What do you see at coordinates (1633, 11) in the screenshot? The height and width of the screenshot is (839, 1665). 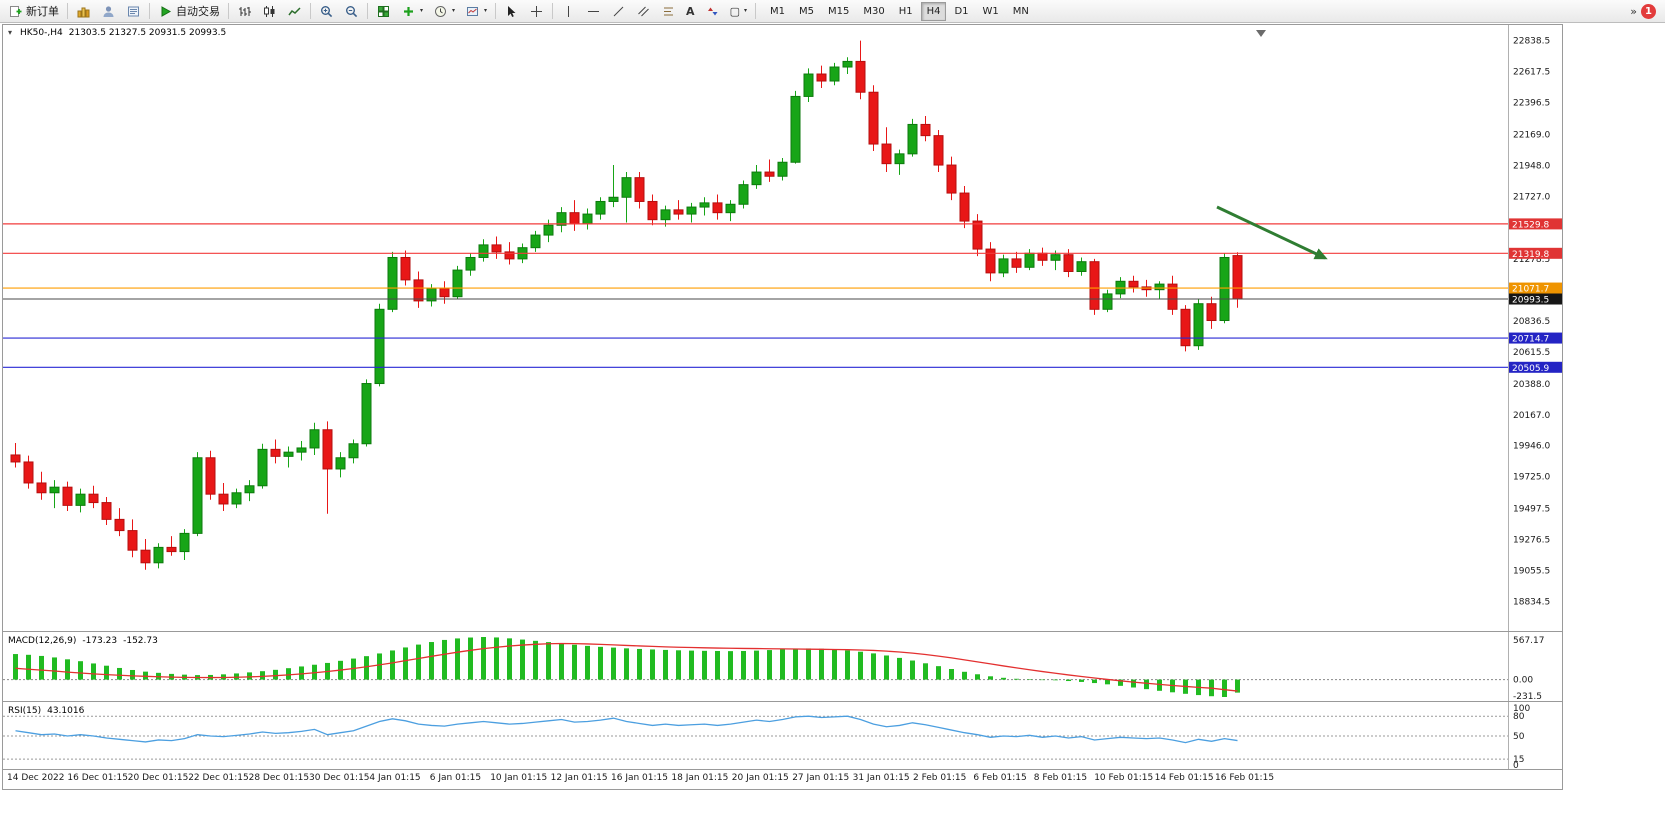 I see `toolbar-overflow-icon: »` at bounding box center [1633, 11].